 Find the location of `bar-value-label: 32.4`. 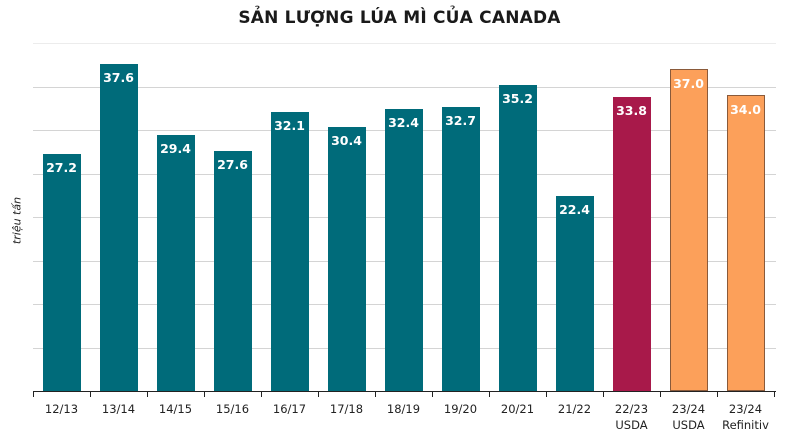

bar-value-label: 32.4 is located at coordinates (403, 123).